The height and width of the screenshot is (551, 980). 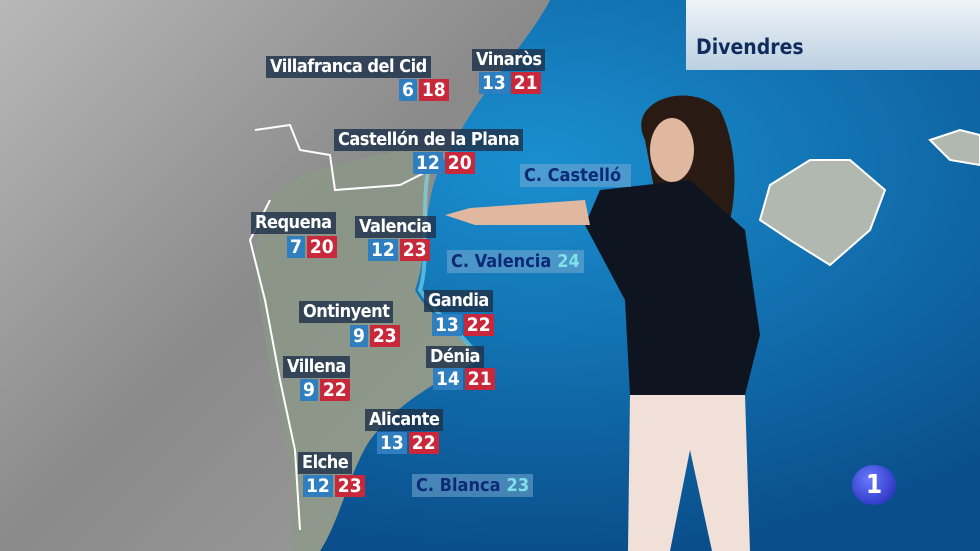 I want to click on city-temps: 13 21, so click(x=510, y=83).